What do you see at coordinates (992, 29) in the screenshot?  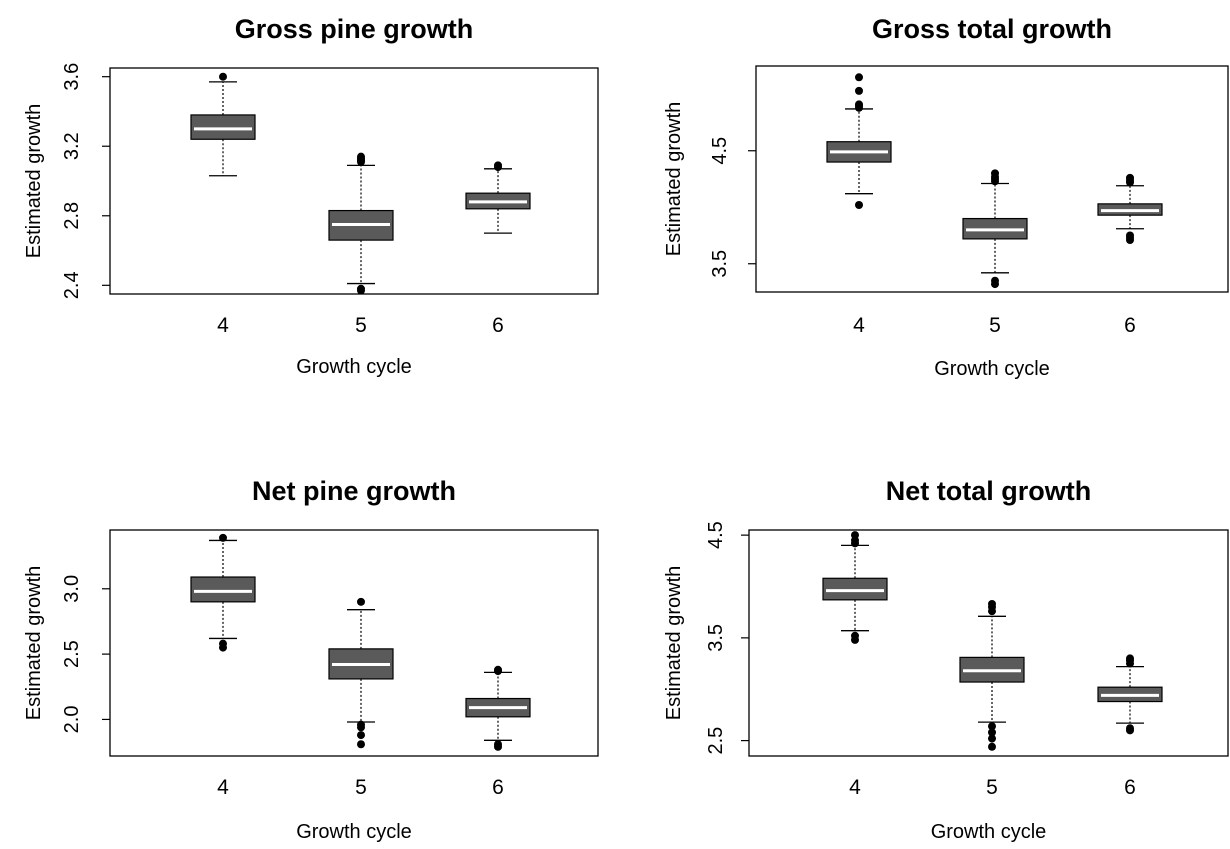 I see `panel-title: Gross total growth` at bounding box center [992, 29].